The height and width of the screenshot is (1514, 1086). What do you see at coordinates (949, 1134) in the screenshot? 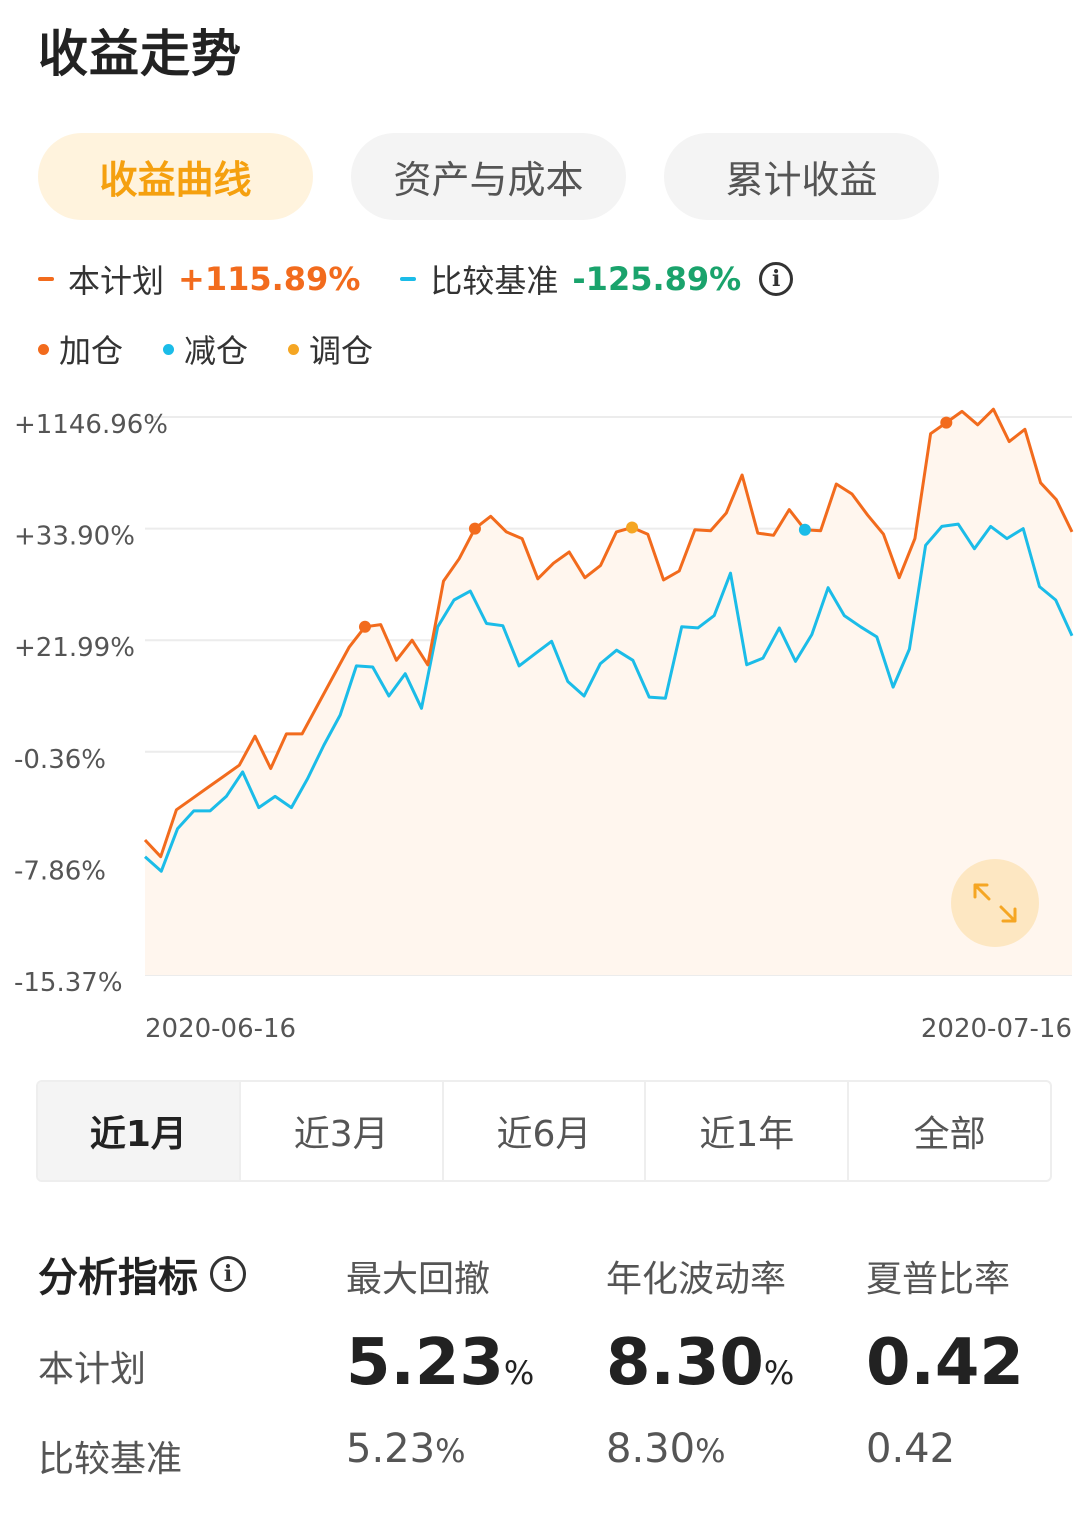
I see `period-all-button: 全部` at bounding box center [949, 1134].